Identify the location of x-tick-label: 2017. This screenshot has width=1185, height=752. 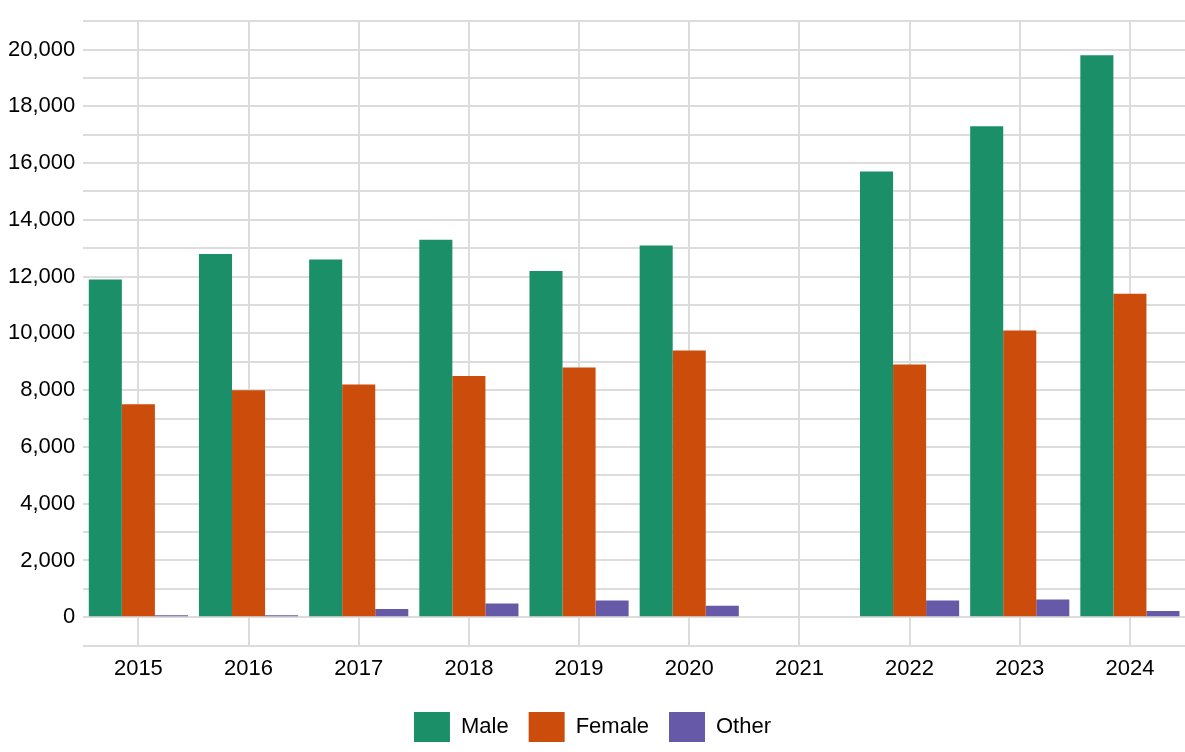
(359, 667).